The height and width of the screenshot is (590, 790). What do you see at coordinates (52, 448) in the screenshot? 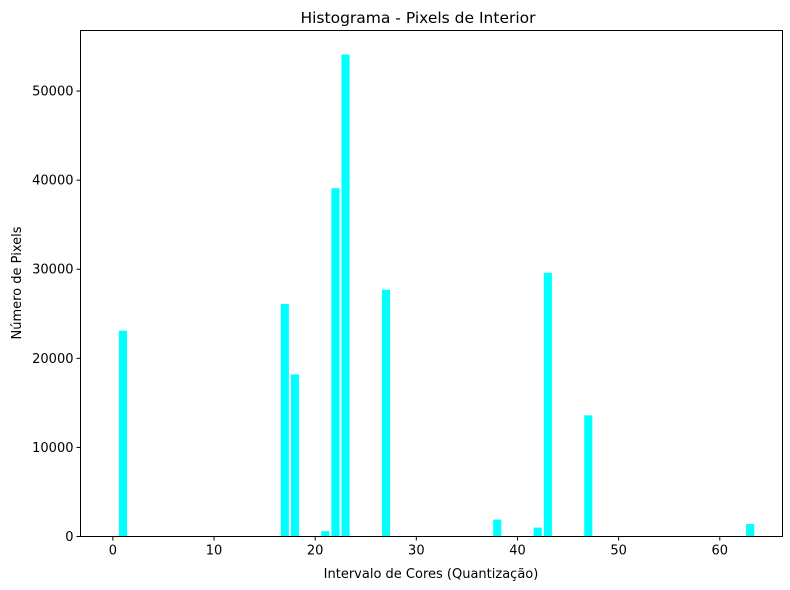
I see `y-tick-label: 10000` at bounding box center [52, 448].